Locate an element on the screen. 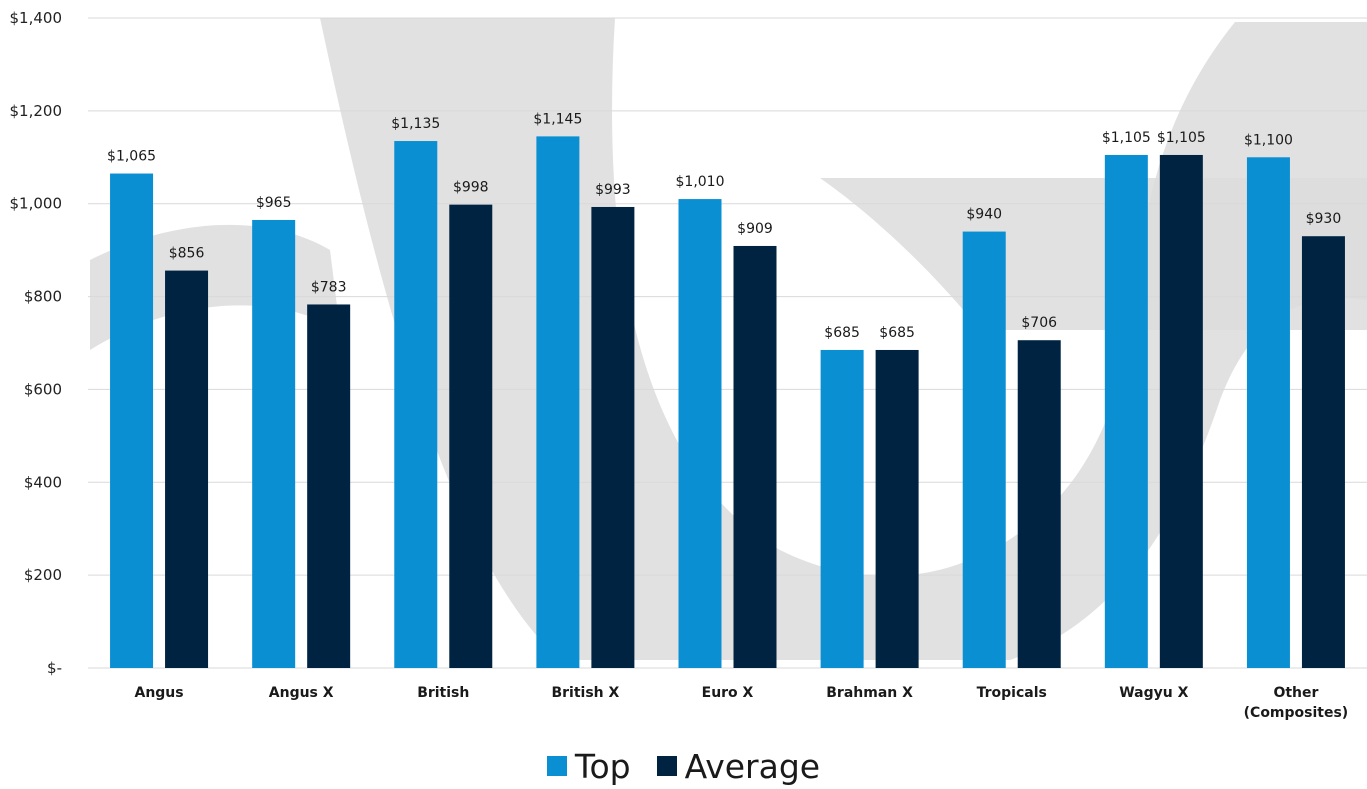  legend-swatch-top is located at coordinates (556, 766).